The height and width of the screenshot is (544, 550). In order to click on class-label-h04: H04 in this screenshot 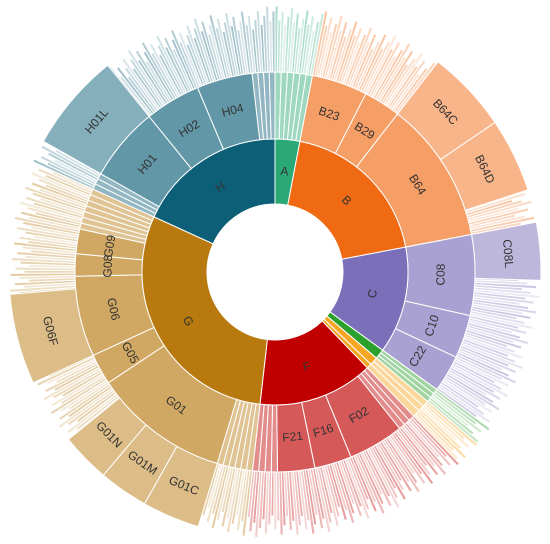, I will do `click(232, 109)`.